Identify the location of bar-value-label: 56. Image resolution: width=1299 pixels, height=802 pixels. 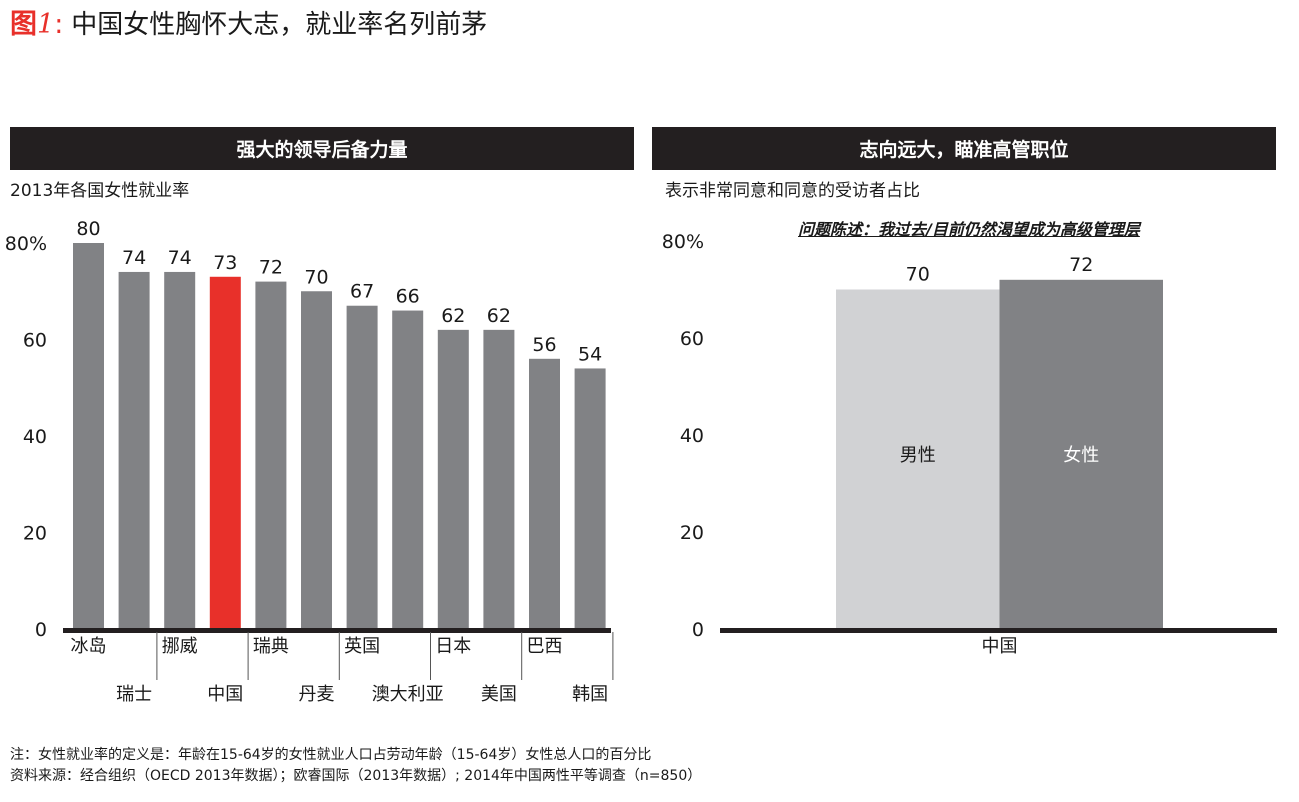
(544, 345).